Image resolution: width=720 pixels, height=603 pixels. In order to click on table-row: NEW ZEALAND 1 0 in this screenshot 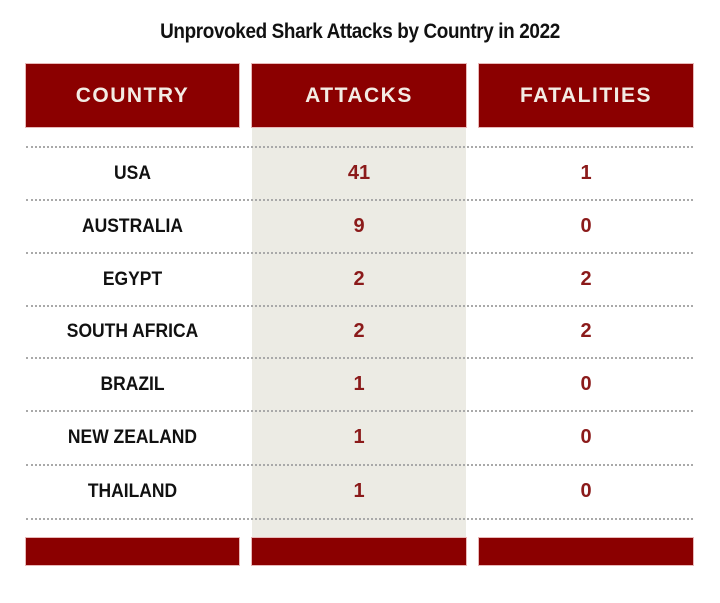, I will do `click(360, 437)`.